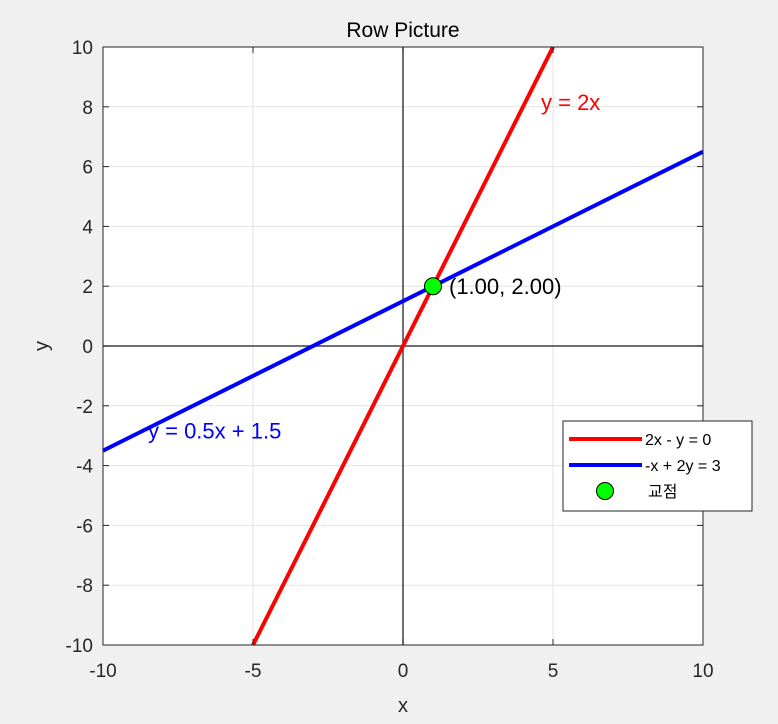 The height and width of the screenshot is (724, 778). I want to click on x-tick-label: 0, so click(403, 671).